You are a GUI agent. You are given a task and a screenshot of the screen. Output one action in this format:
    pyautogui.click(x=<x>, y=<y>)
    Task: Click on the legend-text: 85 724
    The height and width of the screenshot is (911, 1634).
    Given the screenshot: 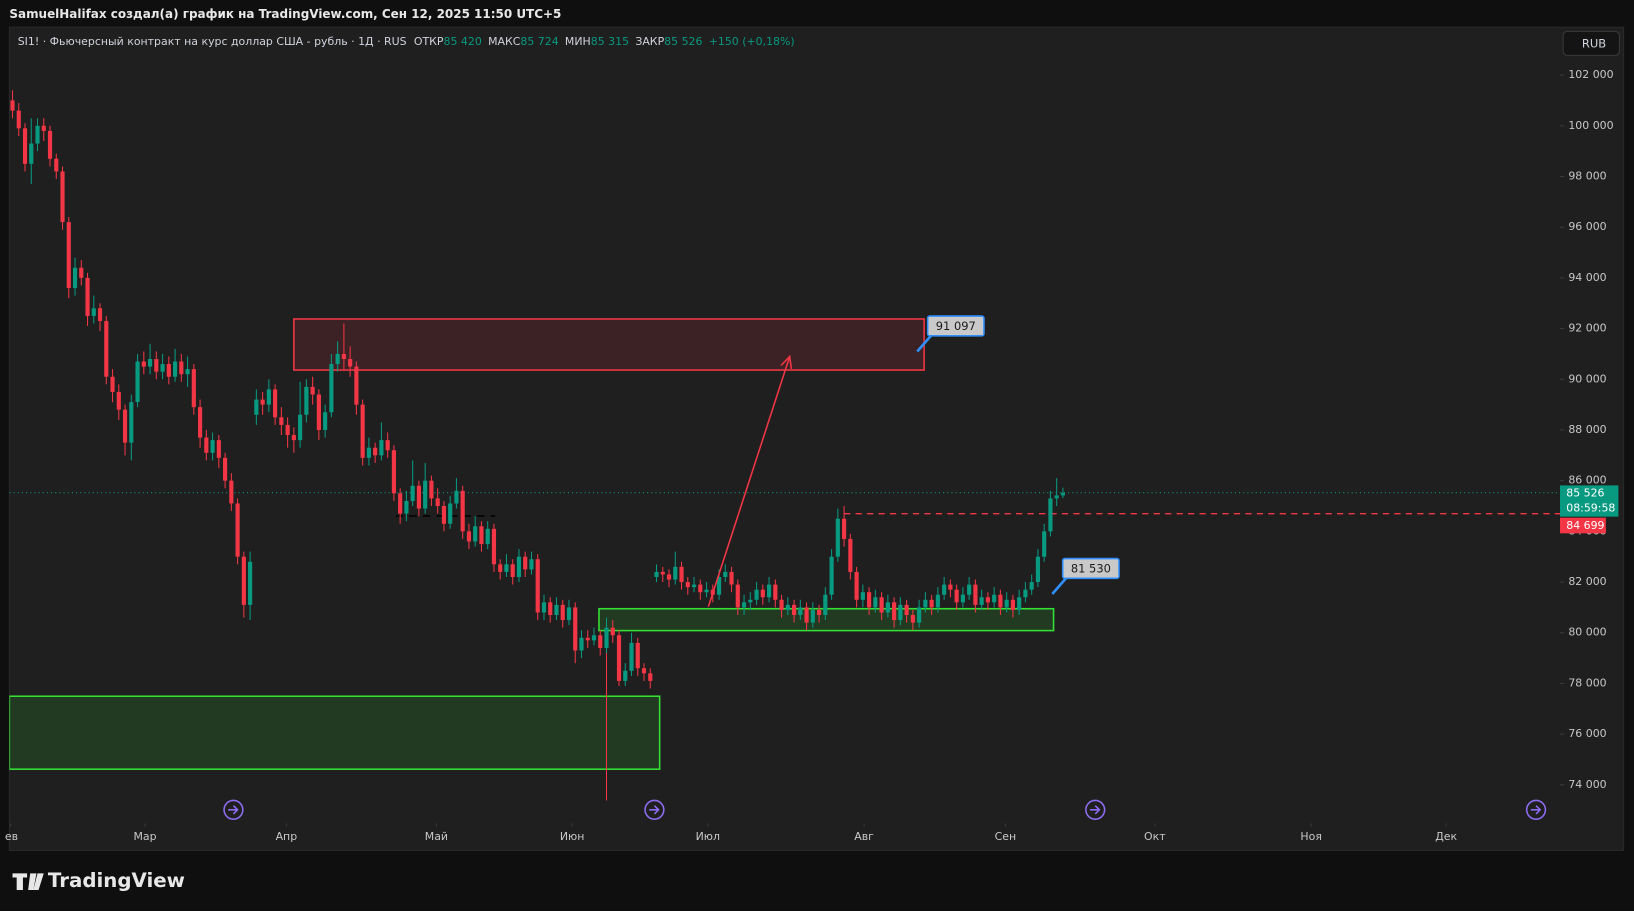 What is the action you would take?
    pyautogui.click(x=539, y=41)
    